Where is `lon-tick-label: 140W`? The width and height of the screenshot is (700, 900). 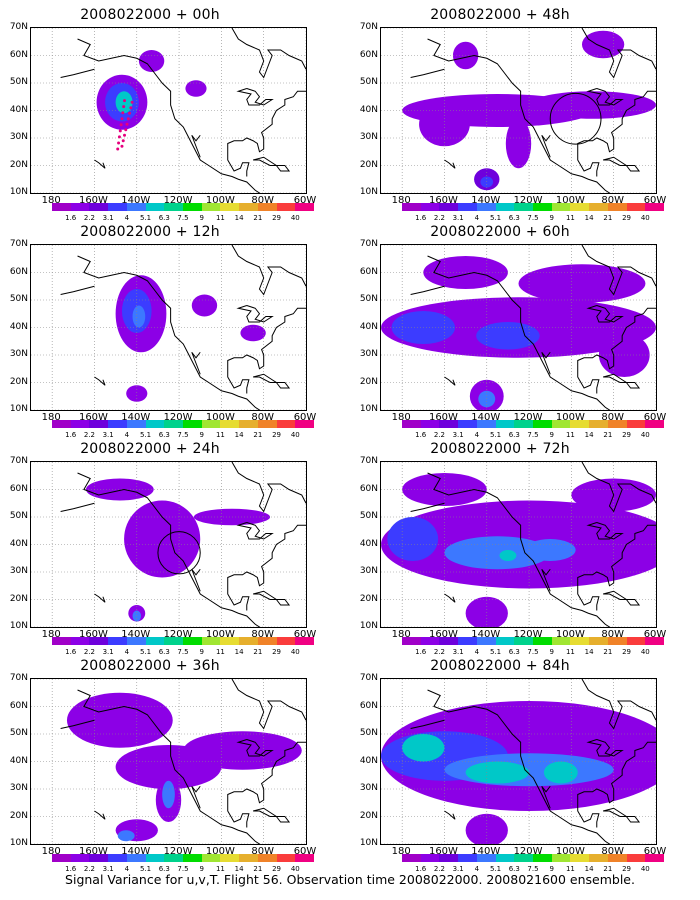
lon-tick-label: 140W is located at coordinates (136, 417).